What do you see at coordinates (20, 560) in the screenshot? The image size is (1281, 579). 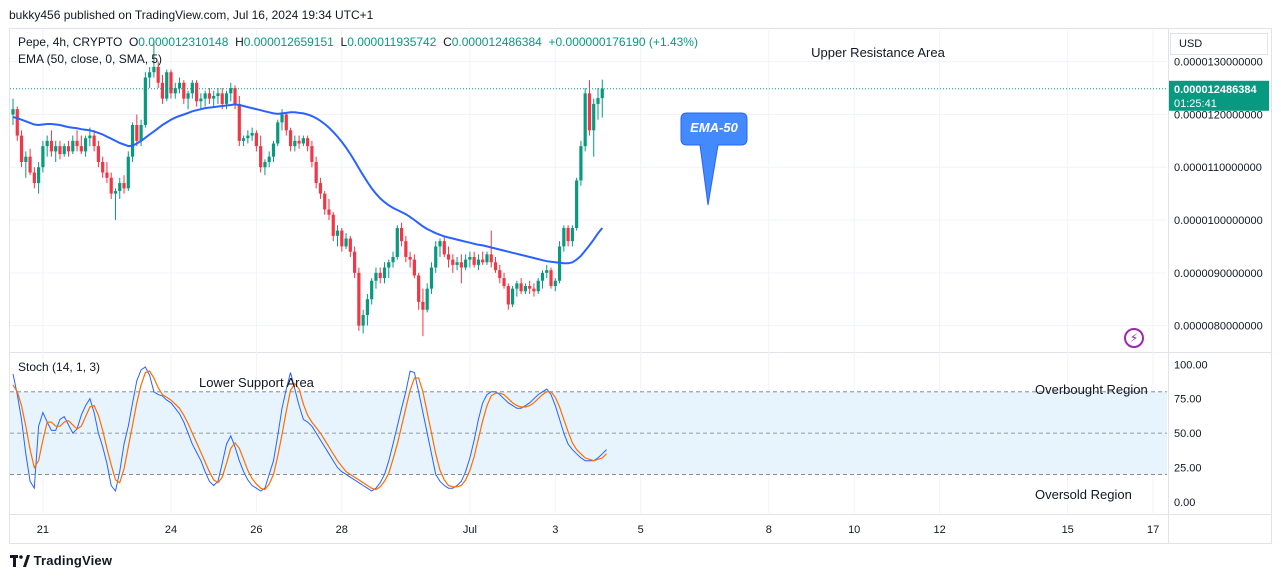 I see `tradingview-logo-icon` at bounding box center [20, 560].